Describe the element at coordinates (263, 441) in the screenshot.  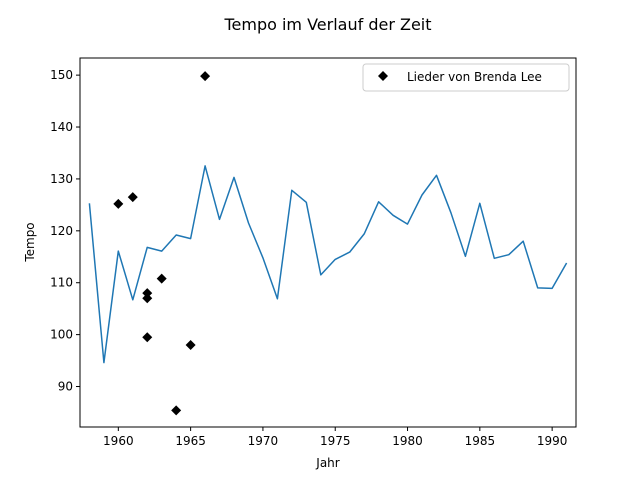
I see `x-tick-label: 1970` at that location.